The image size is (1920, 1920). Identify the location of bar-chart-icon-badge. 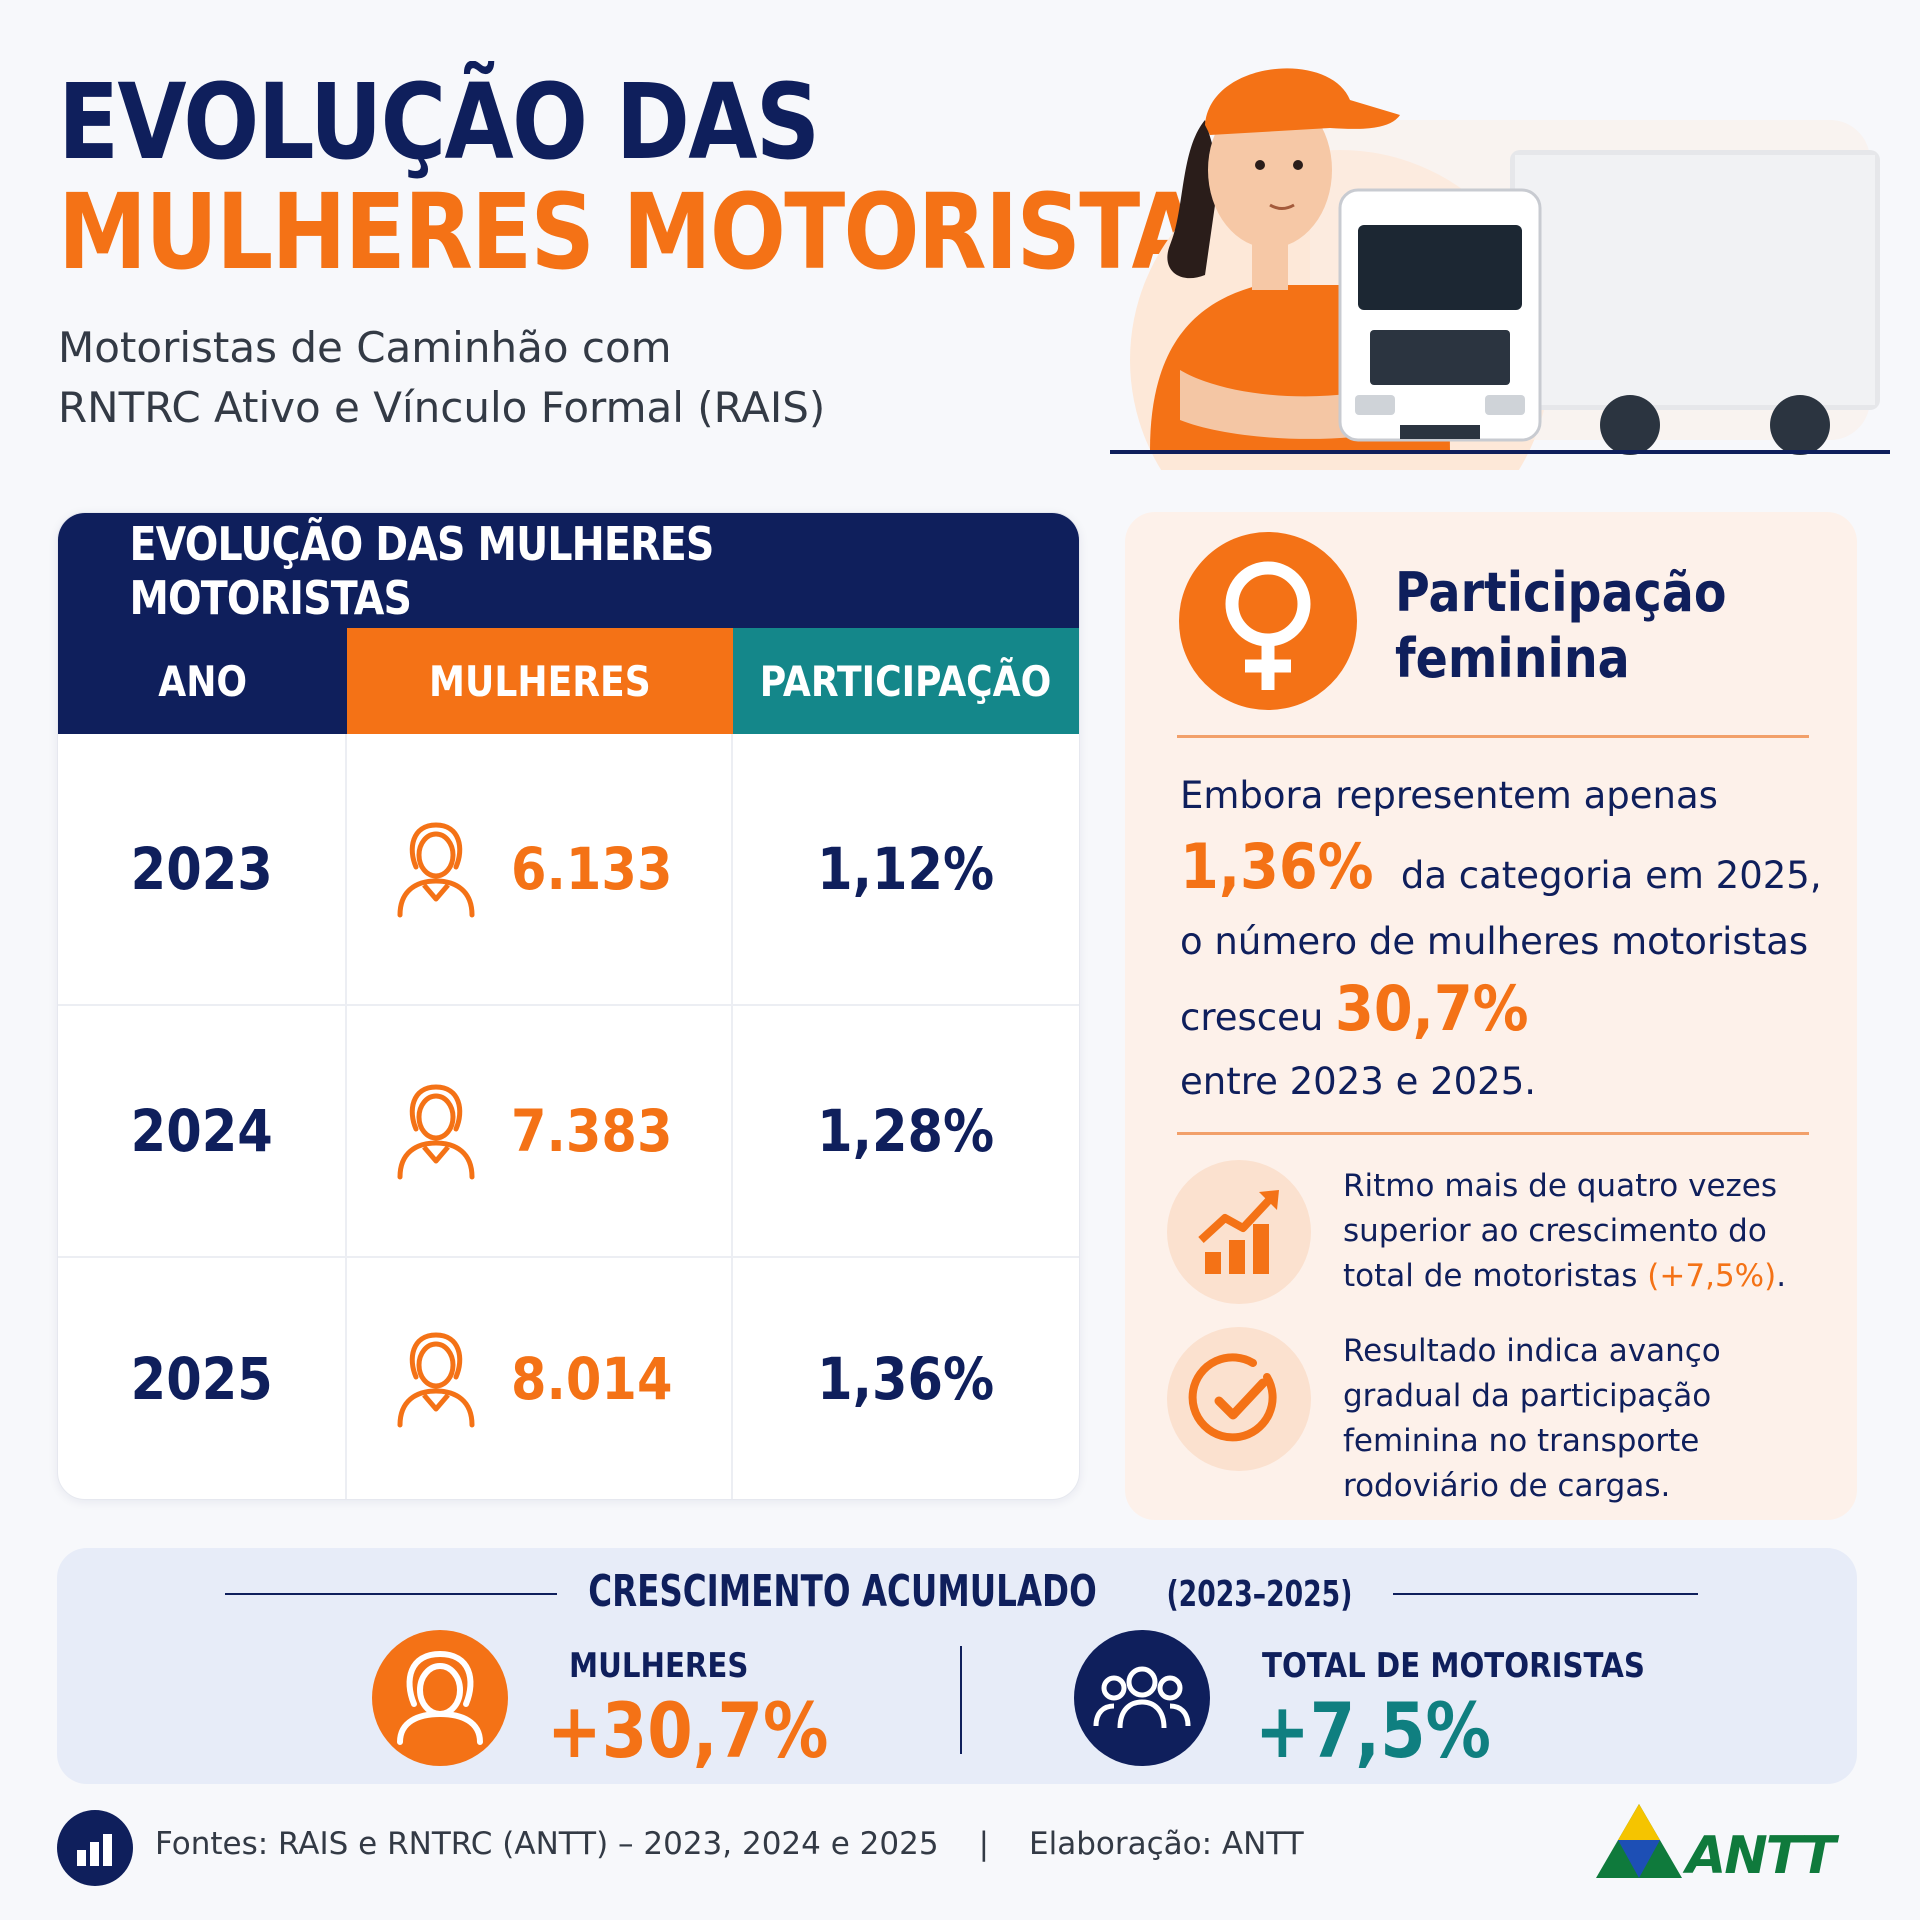
(95, 1848).